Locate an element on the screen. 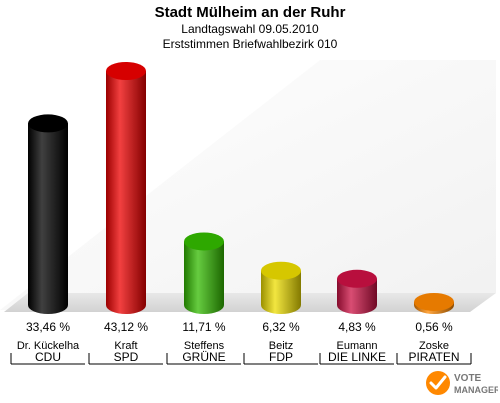  logo-mark is located at coordinates (438, 383).